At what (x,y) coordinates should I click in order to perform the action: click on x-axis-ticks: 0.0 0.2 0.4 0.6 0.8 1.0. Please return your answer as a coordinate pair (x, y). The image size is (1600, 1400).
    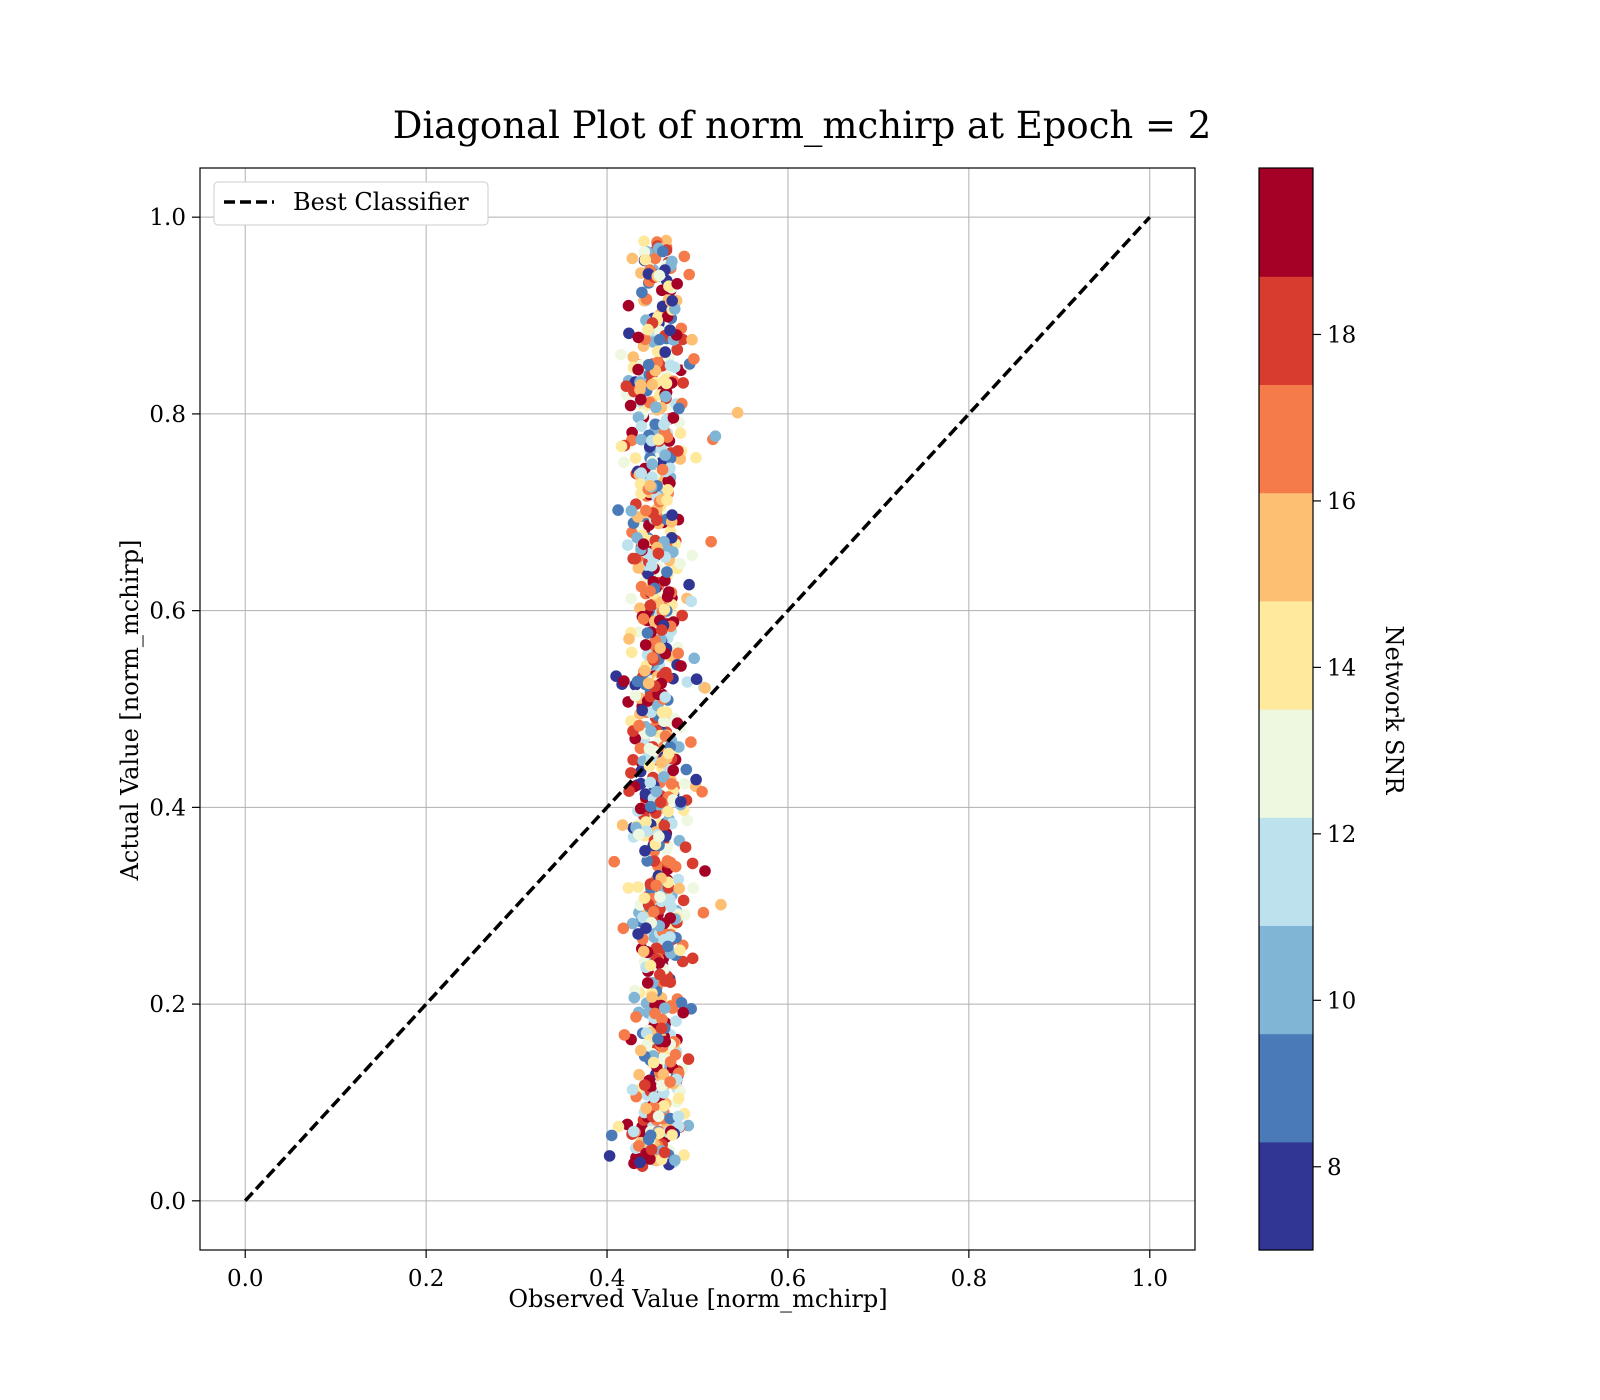
    Looking at the image, I should click on (697, 1271).